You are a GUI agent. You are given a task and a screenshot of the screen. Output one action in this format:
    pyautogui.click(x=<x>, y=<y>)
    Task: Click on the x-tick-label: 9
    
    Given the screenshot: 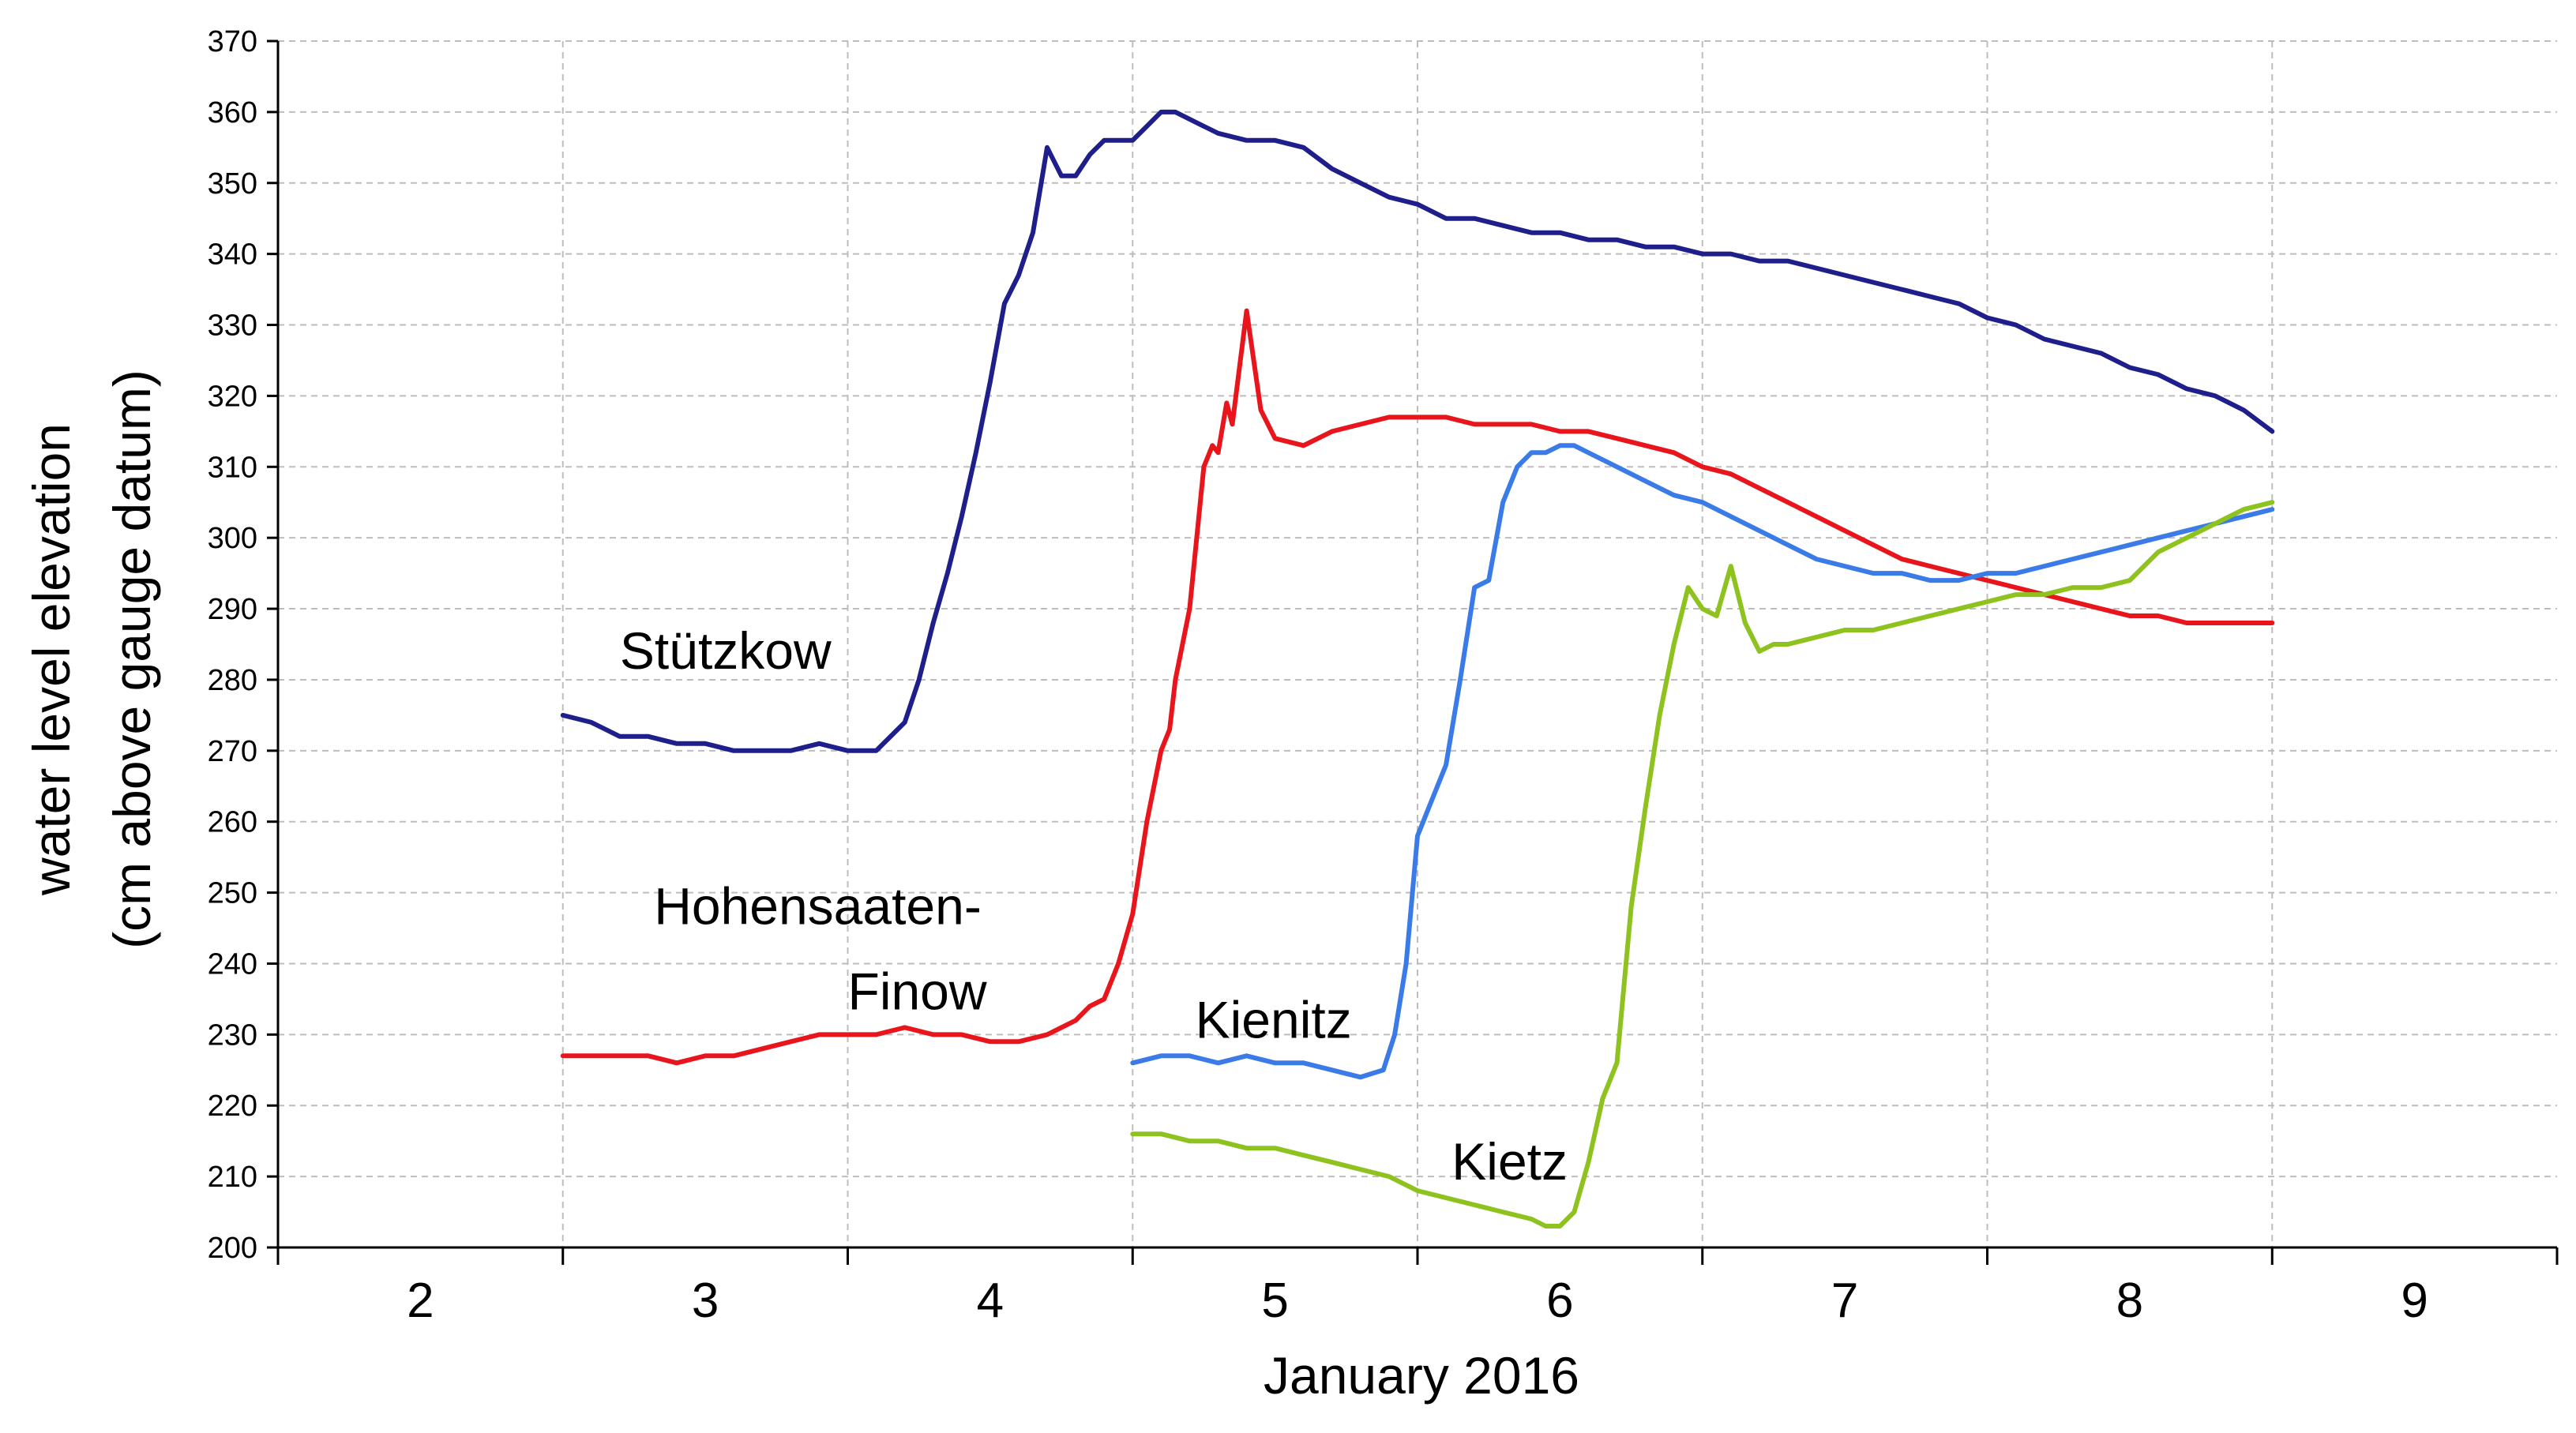 What is the action you would take?
    pyautogui.click(x=2414, y=1301)
    